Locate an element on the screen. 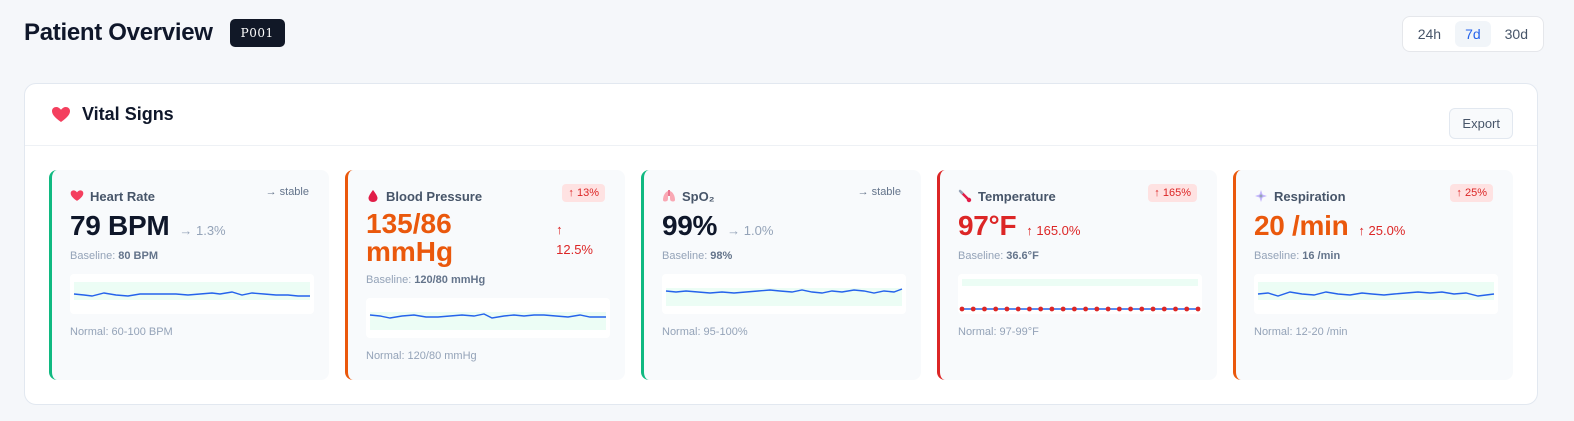 The image size is (1574, 421). baseline-text: Baseline: 80 BPM is located at coordinates (114, 256).